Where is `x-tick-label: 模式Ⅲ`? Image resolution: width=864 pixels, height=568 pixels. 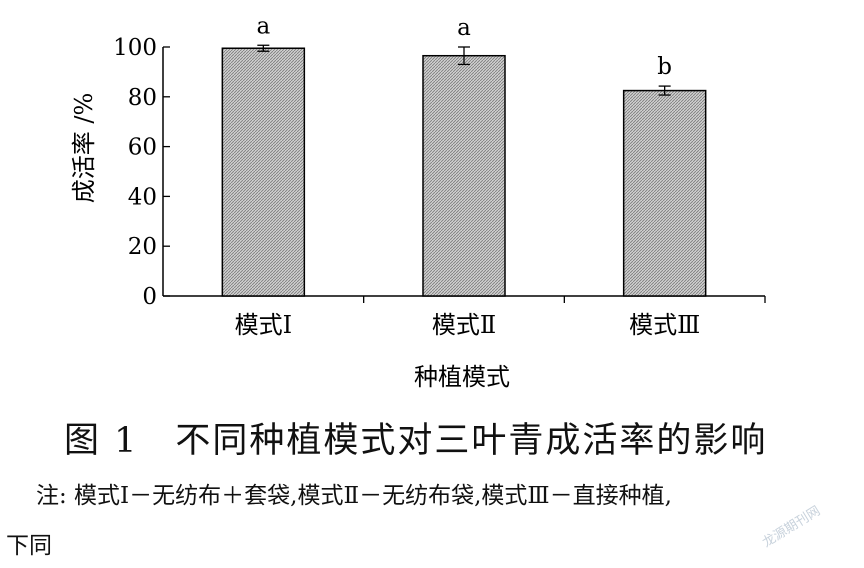
x-tick-label: 模式Ⅲ is located at coordinates (664, 325).